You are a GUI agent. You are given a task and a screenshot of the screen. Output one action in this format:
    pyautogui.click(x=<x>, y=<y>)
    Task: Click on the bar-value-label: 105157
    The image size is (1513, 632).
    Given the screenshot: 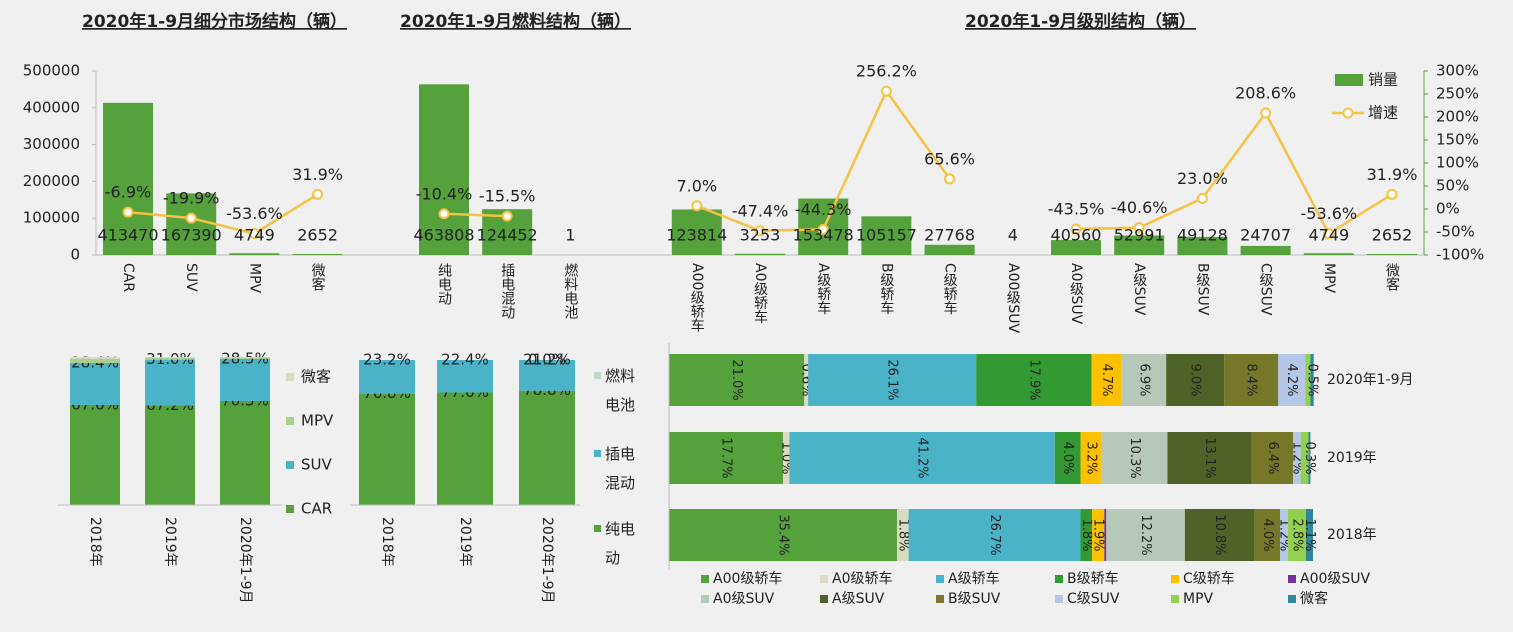 What is the action you would take?
    pyautogui.click(x=886, y=235)
    